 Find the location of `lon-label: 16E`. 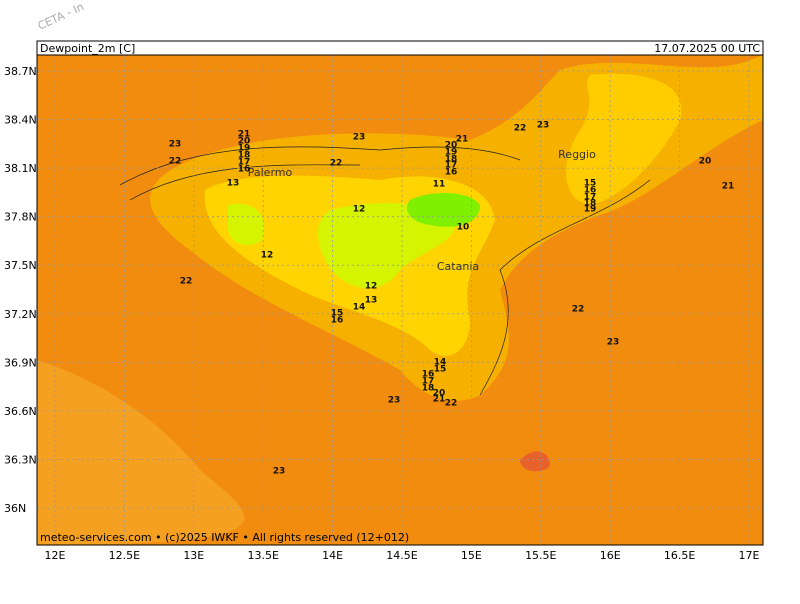

lon-label: 16E is located at coordinates (610, 555).